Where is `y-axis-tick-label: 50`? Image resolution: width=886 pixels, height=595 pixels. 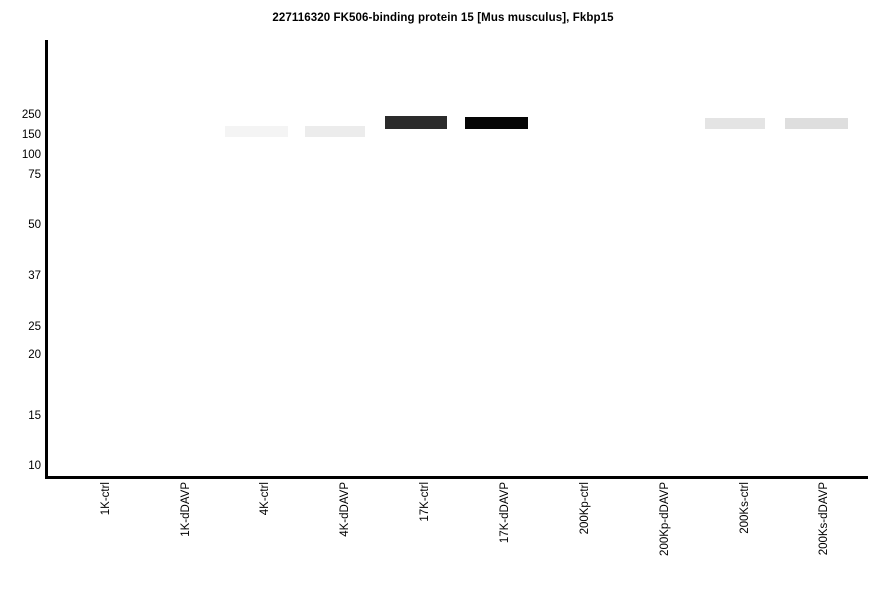
y-axis-tick-label: 50 is located at coordinates (34, 225).